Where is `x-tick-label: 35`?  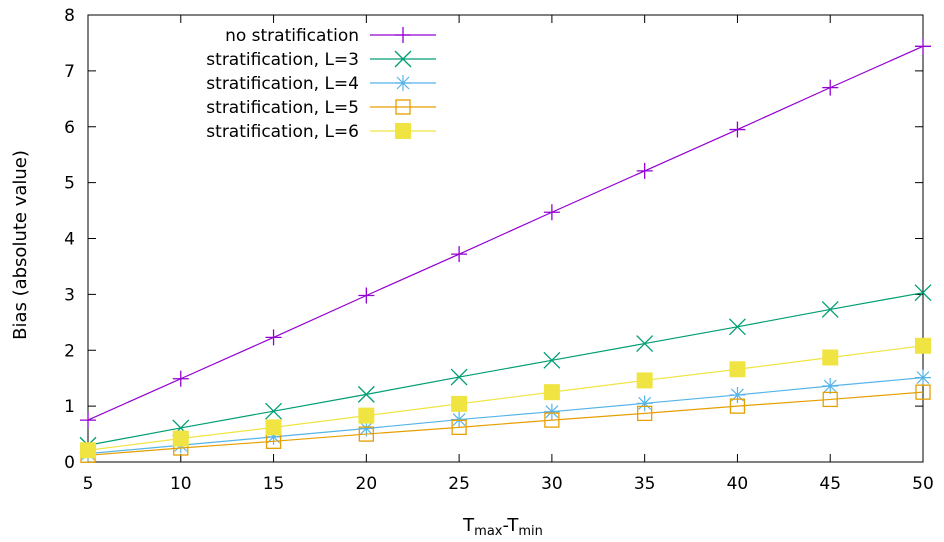 x-tick-label: 35 is located at coordinates (645, 484).